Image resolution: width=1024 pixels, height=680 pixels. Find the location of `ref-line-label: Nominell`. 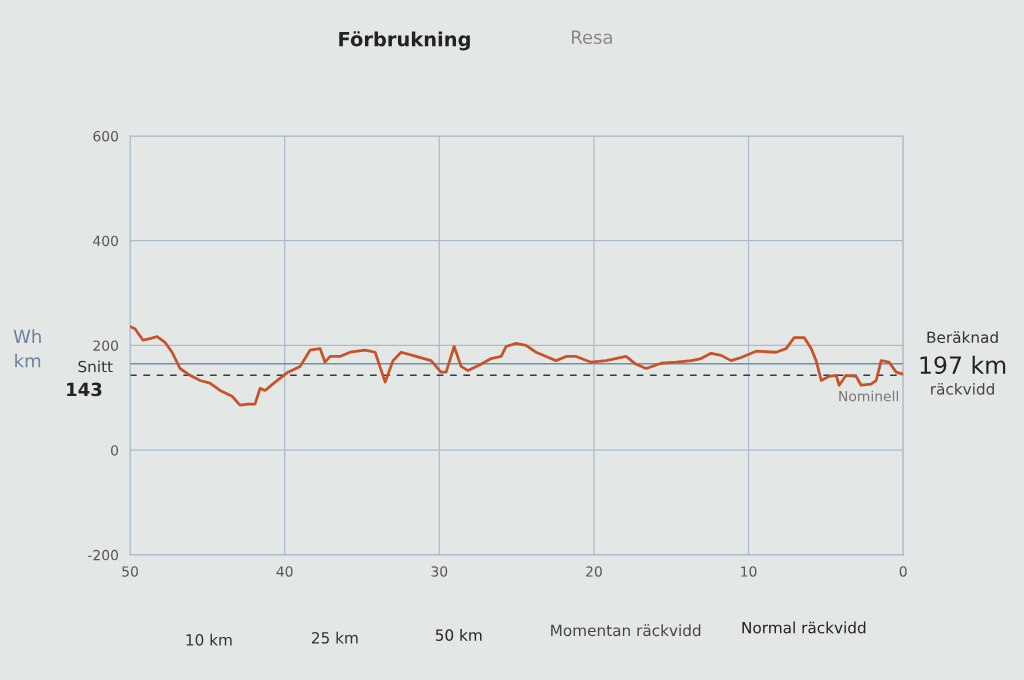

ref-line-label: Nominell is located at coordinates (868, 396).